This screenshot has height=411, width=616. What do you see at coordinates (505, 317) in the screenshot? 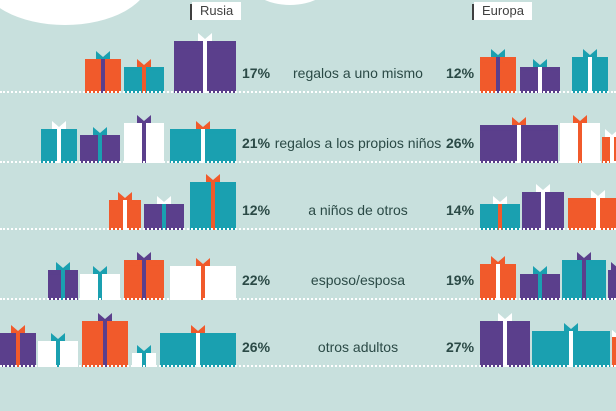
I see `europa-gift-5-1-bow` at bounding box center [505, 317].